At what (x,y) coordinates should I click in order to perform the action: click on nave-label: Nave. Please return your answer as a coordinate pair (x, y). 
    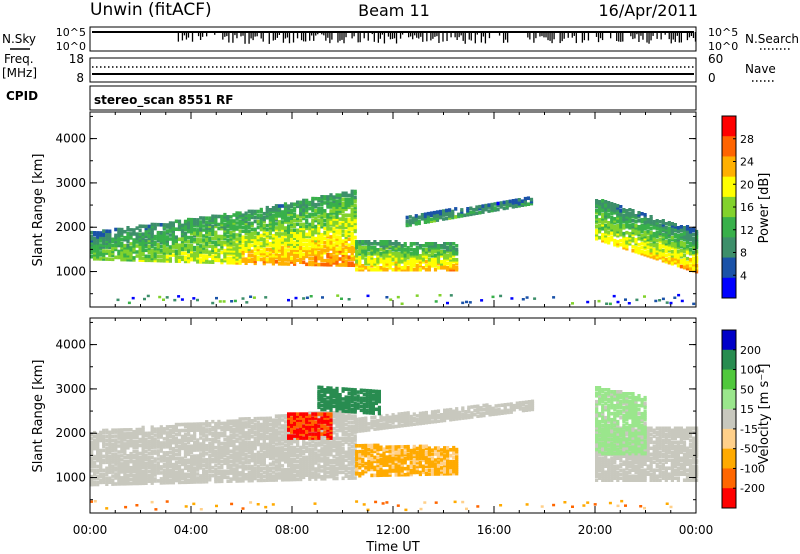
    Looking at the image, I should click on (760, 69).